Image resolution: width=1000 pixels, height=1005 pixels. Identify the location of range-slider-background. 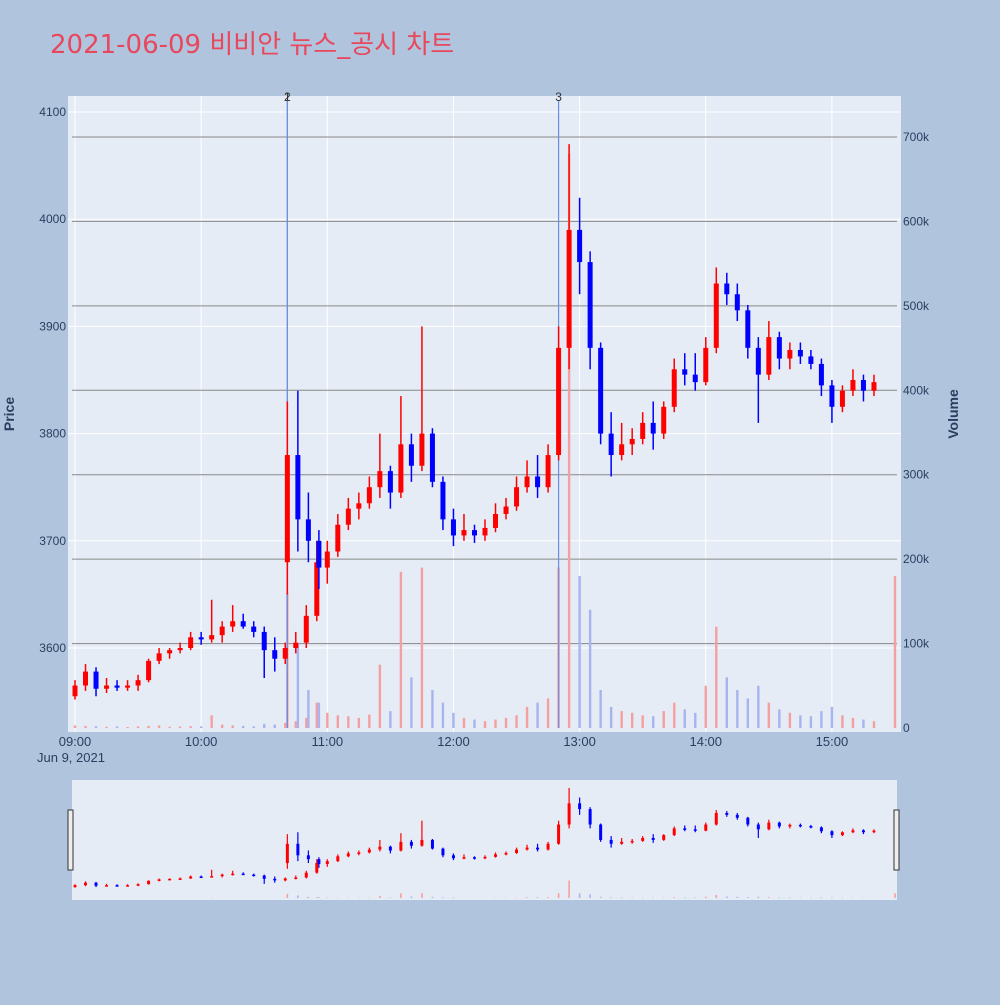
(484, 840).